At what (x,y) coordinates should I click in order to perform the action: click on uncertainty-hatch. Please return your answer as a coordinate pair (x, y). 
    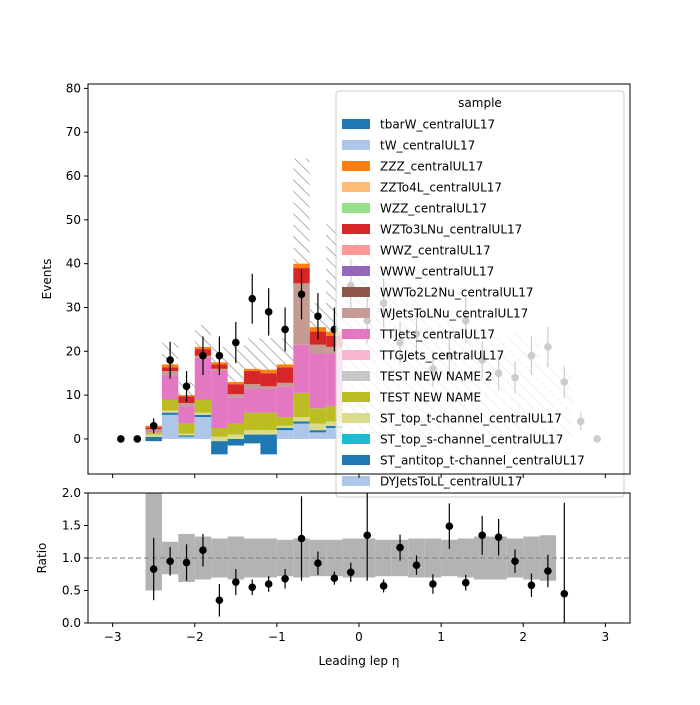
    Looking at the image, I should click on (301, 221).